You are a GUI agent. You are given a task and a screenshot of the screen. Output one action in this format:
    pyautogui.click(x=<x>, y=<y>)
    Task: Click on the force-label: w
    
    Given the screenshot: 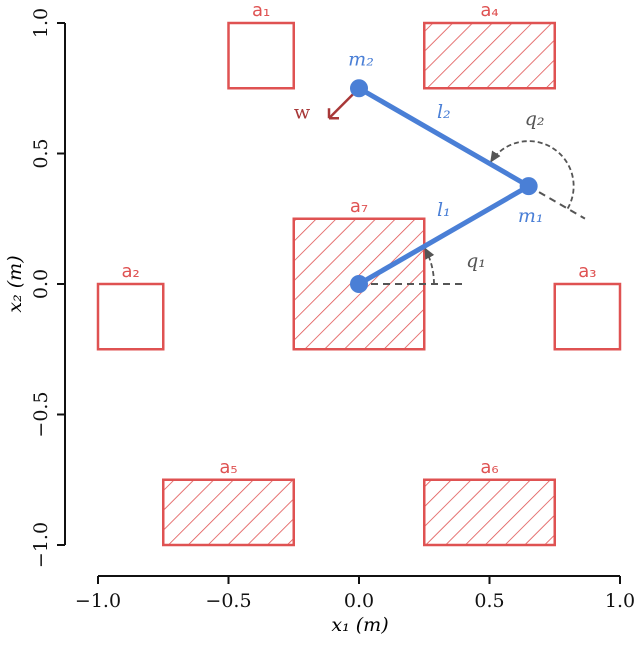 What is the action you would take?
    pyautogui.click(x=302, y=112)
    